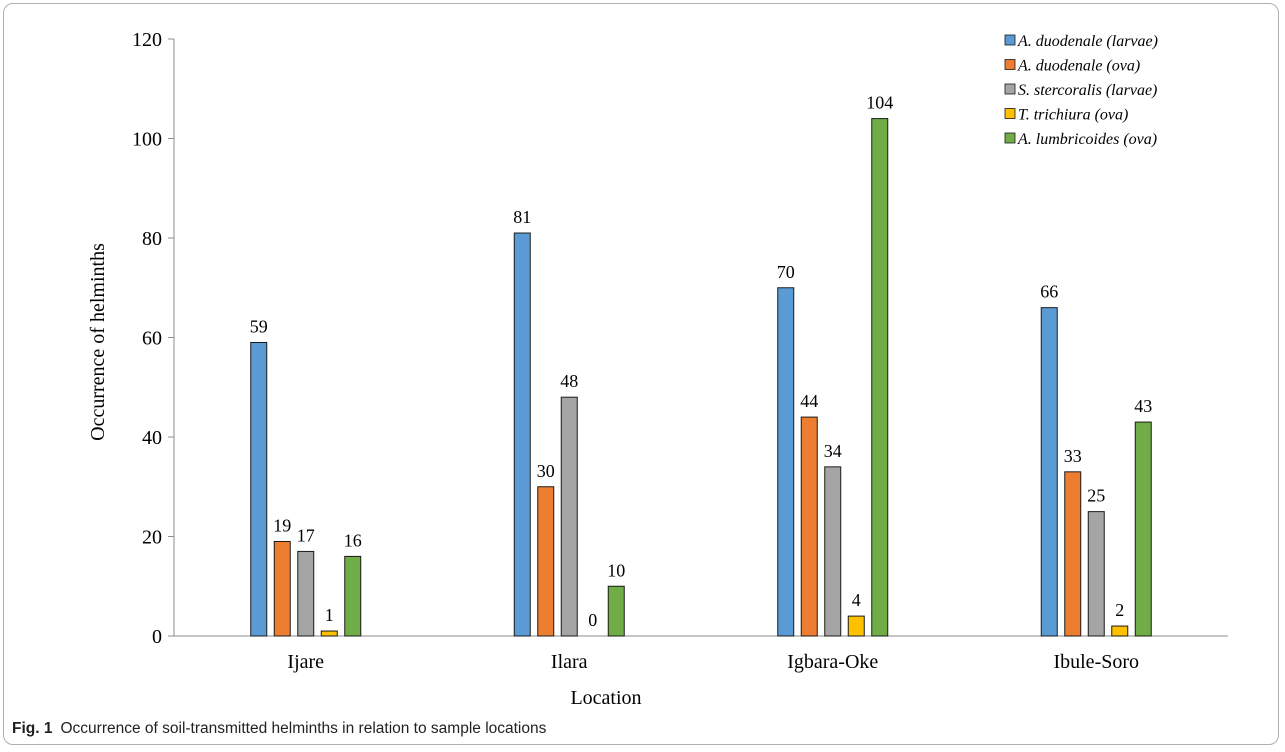 The width and height of the screenshot is (1285, 752). Describe the element at coordinates (833, 451) in the screenshot. I see `data-label: 34` at that location.